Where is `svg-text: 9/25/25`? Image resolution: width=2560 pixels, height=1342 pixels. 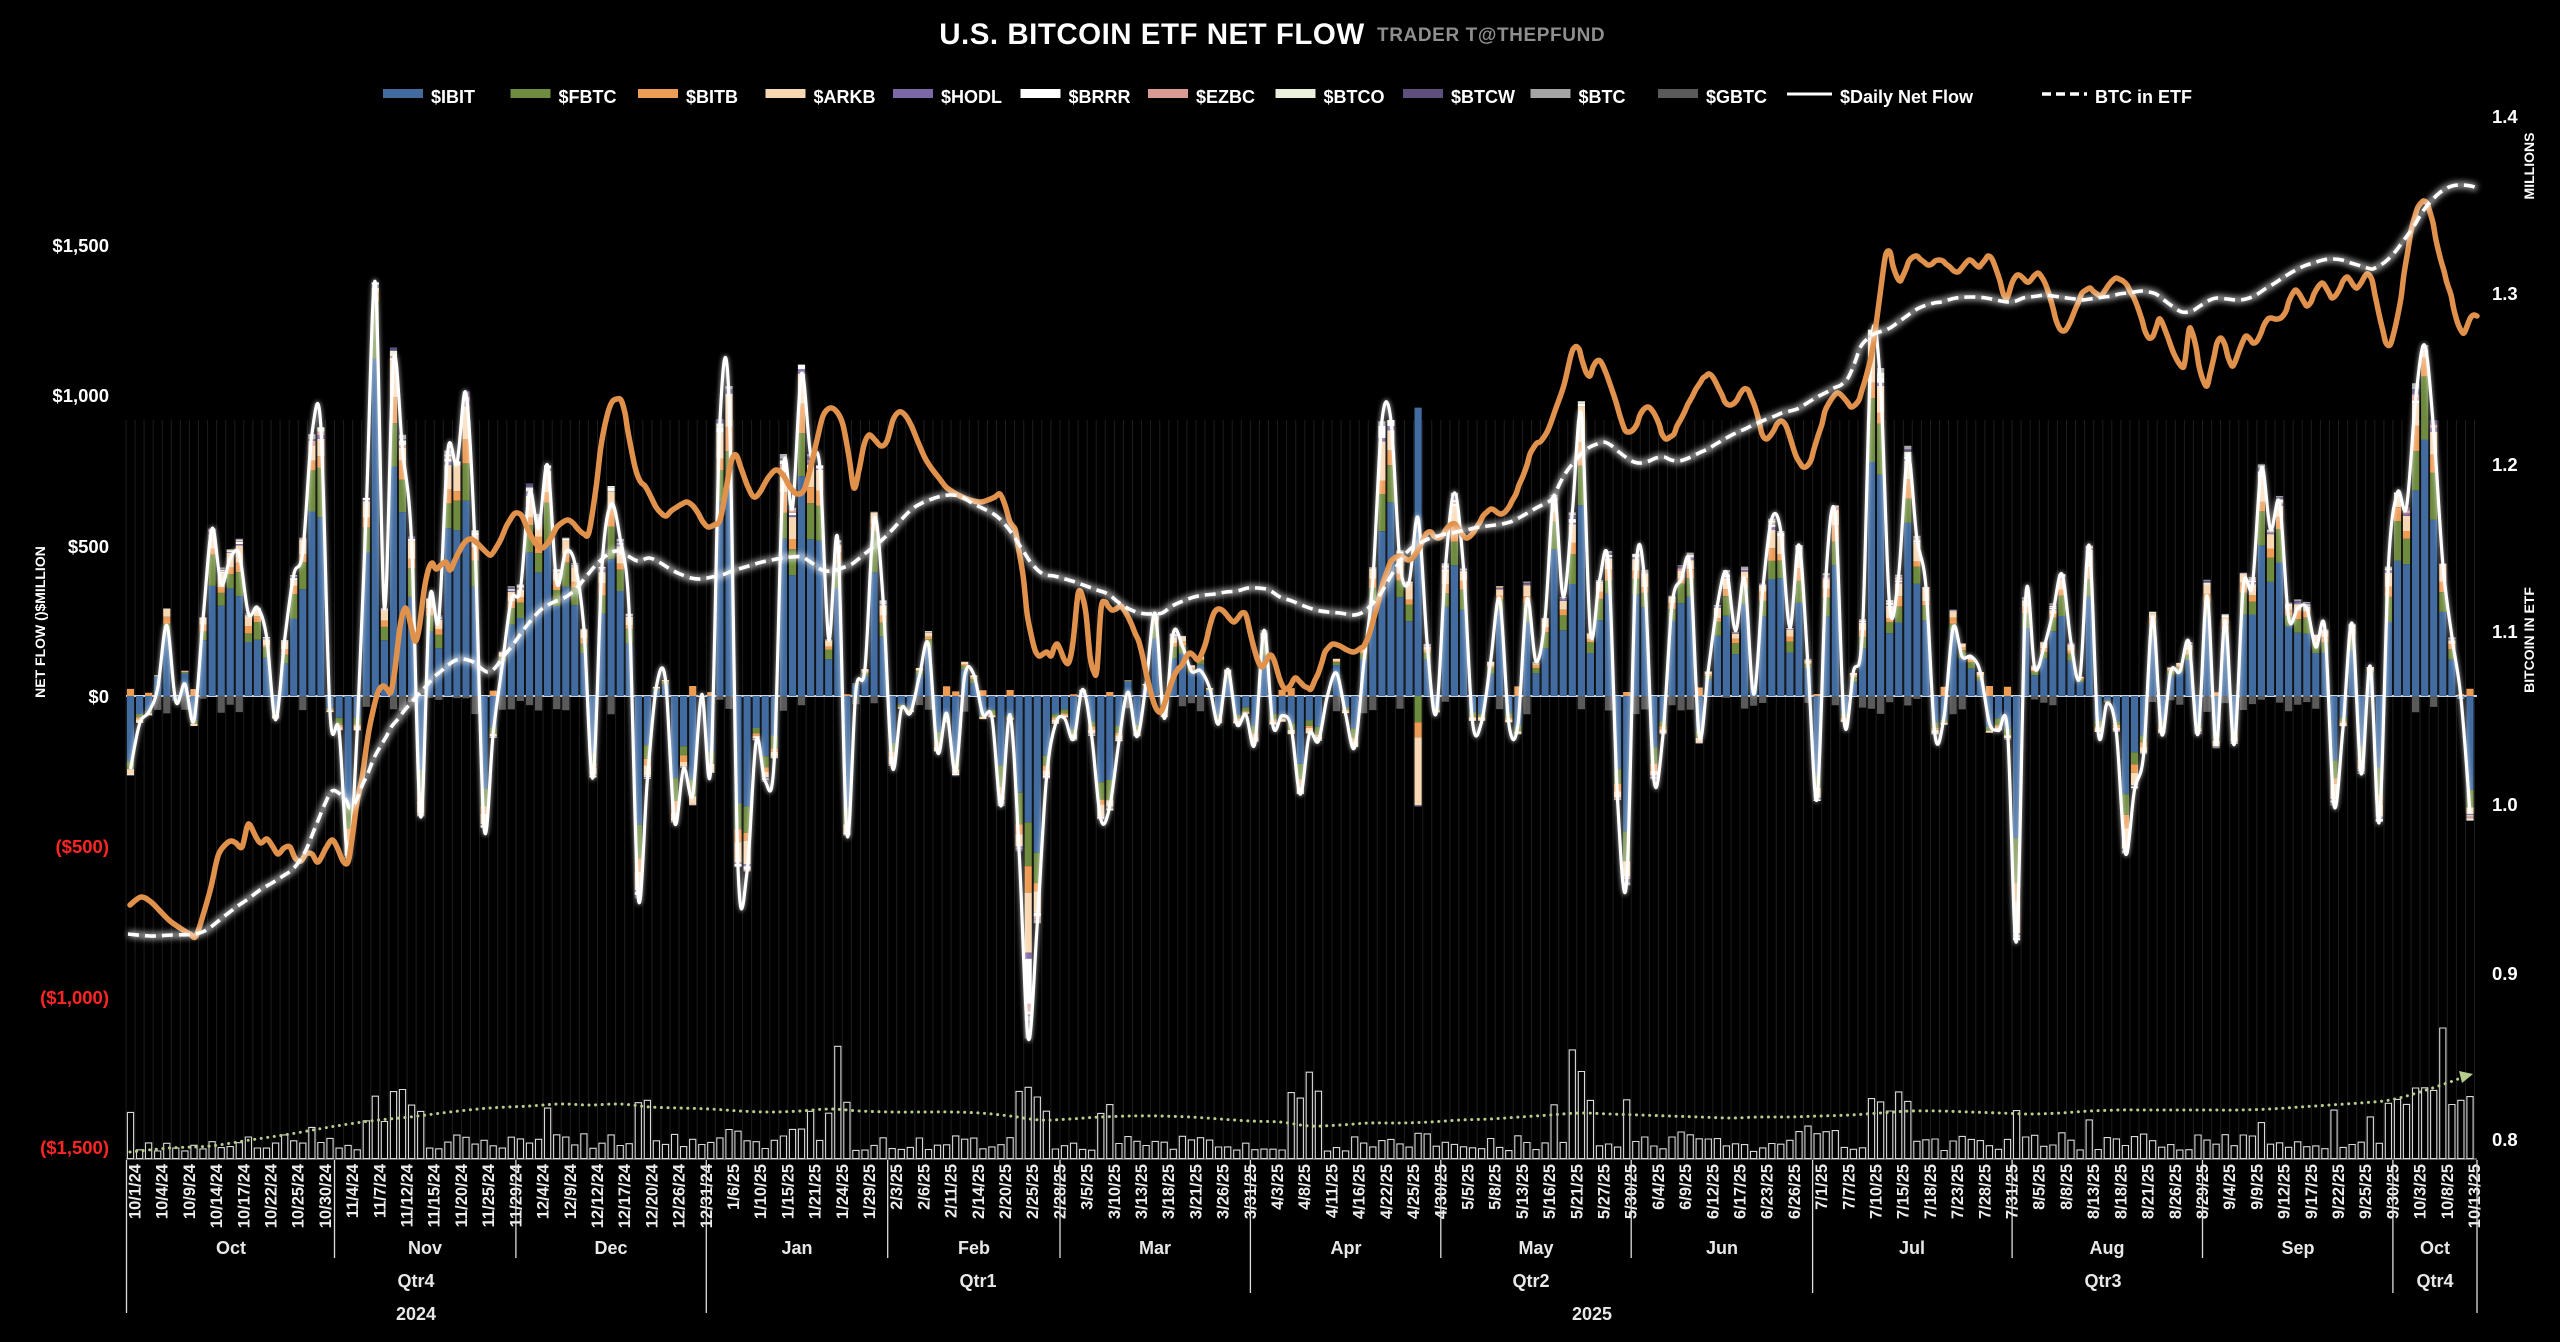
svg-text: 9/25/25 is located at coordinates (2366, 1191).